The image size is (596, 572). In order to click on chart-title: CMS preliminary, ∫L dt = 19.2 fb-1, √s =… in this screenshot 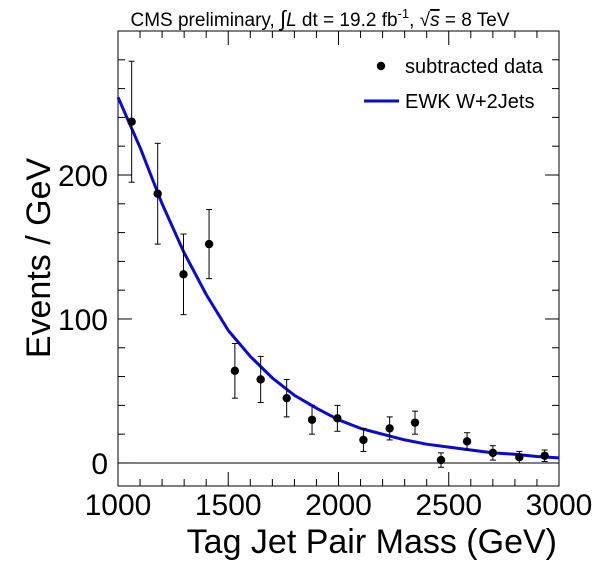, I will do `click(319, 18)`.